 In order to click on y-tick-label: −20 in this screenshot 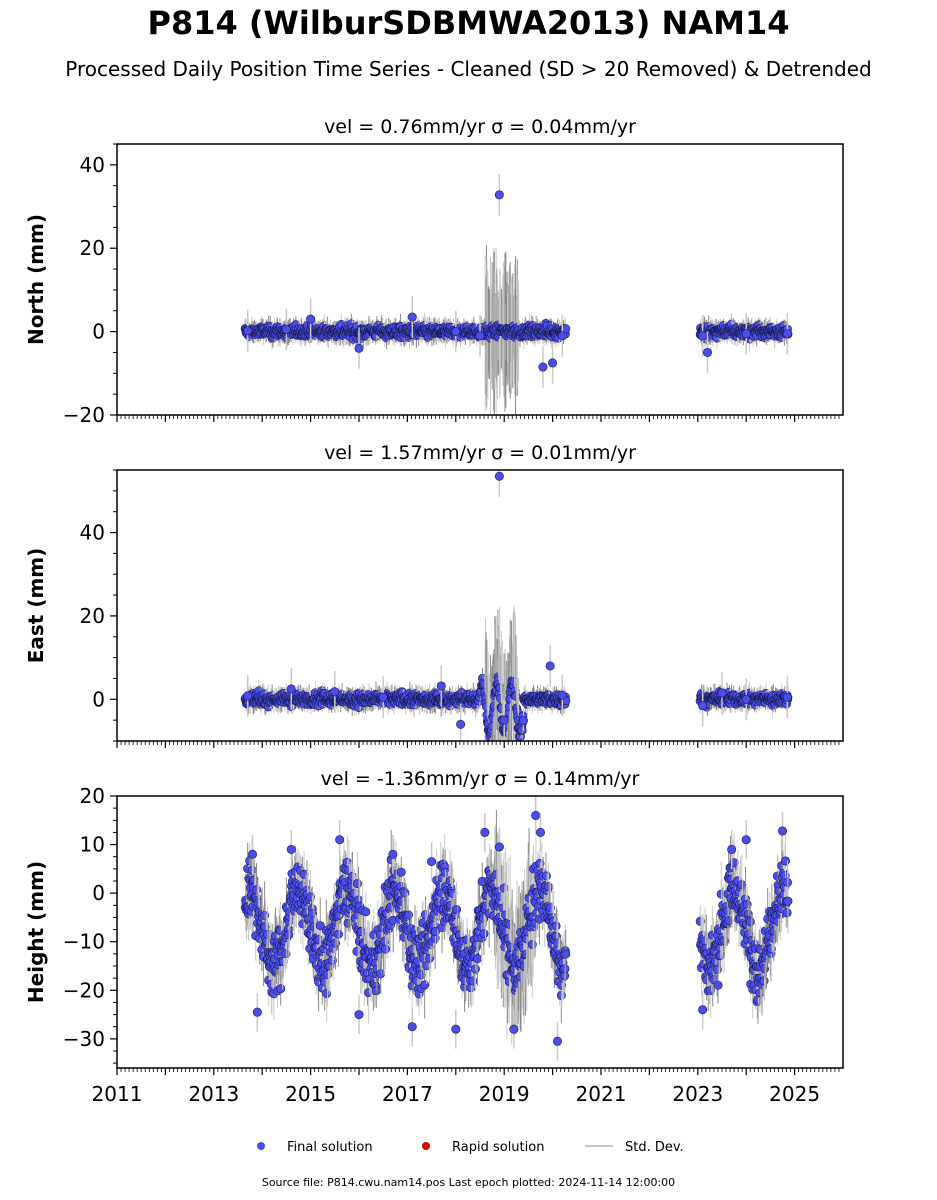, I will do `click(84, 415)`.